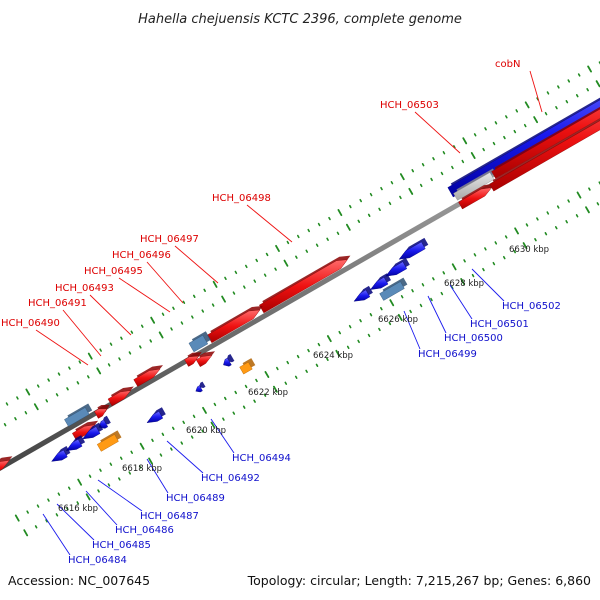  Describe the element at coordinates (362, 295) in the screenshot. I see `gene-feature-HCH_06499b` at that location.